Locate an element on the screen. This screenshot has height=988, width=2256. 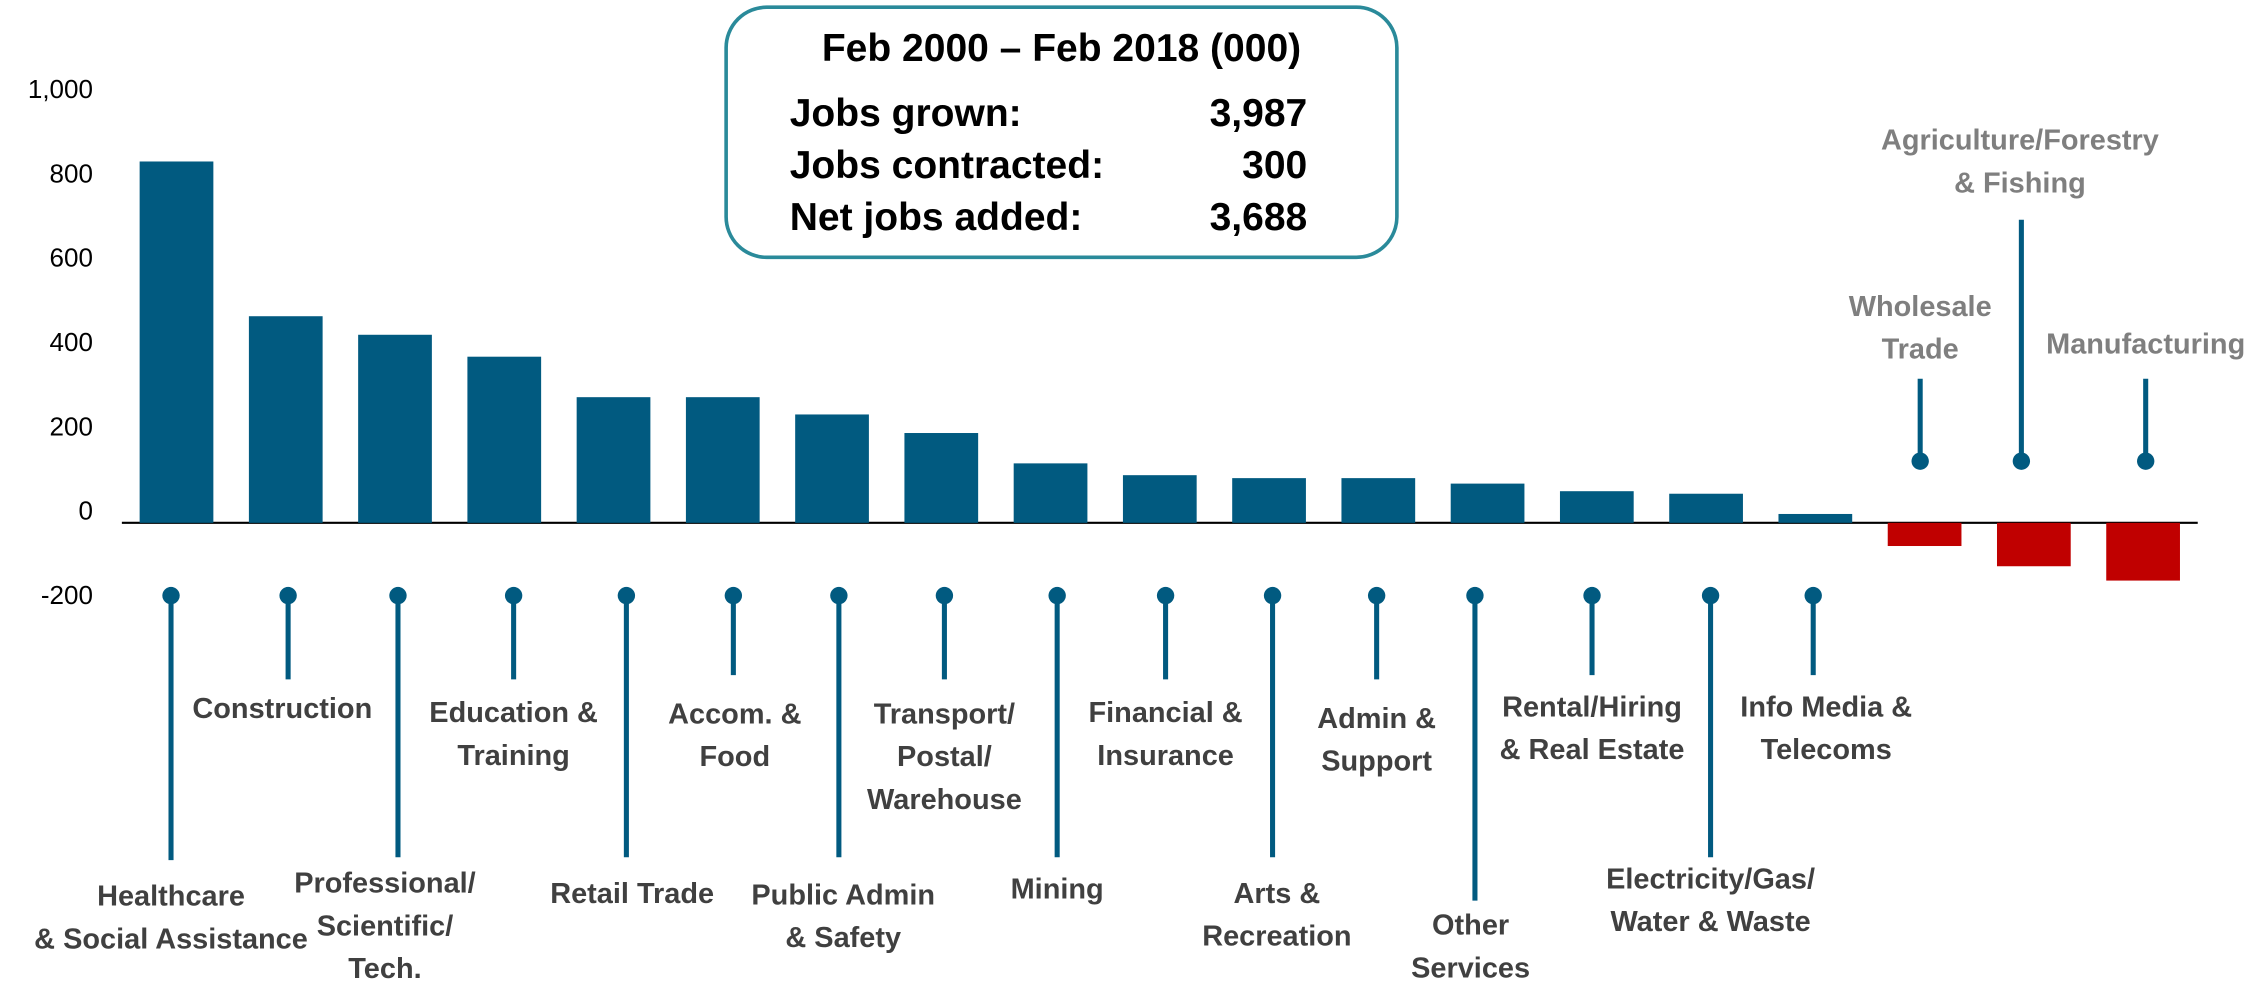
y-tick-label: 200 is located at coordinates (71, 426).